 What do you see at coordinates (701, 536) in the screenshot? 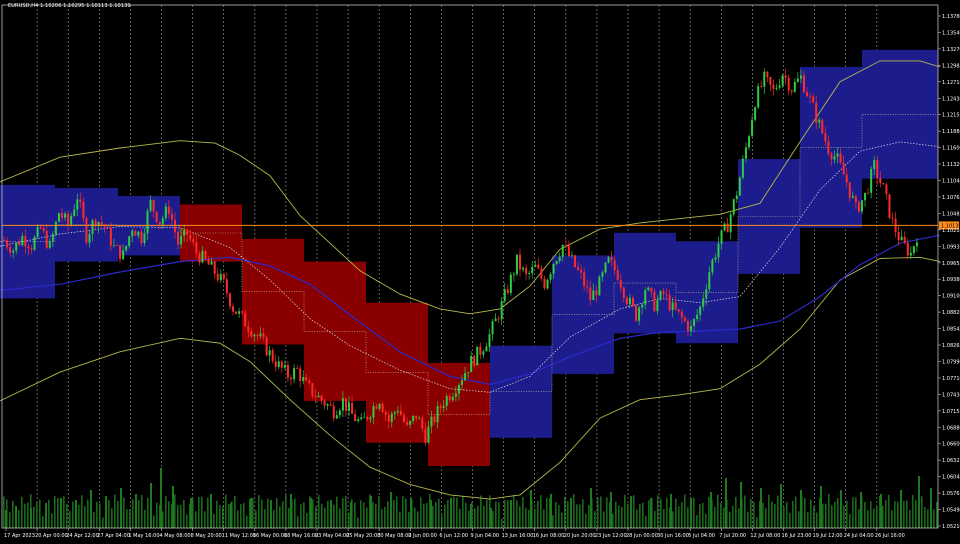
I see `x-tick-label: 5 Jul 04:00` at bounding box center [701, 536].